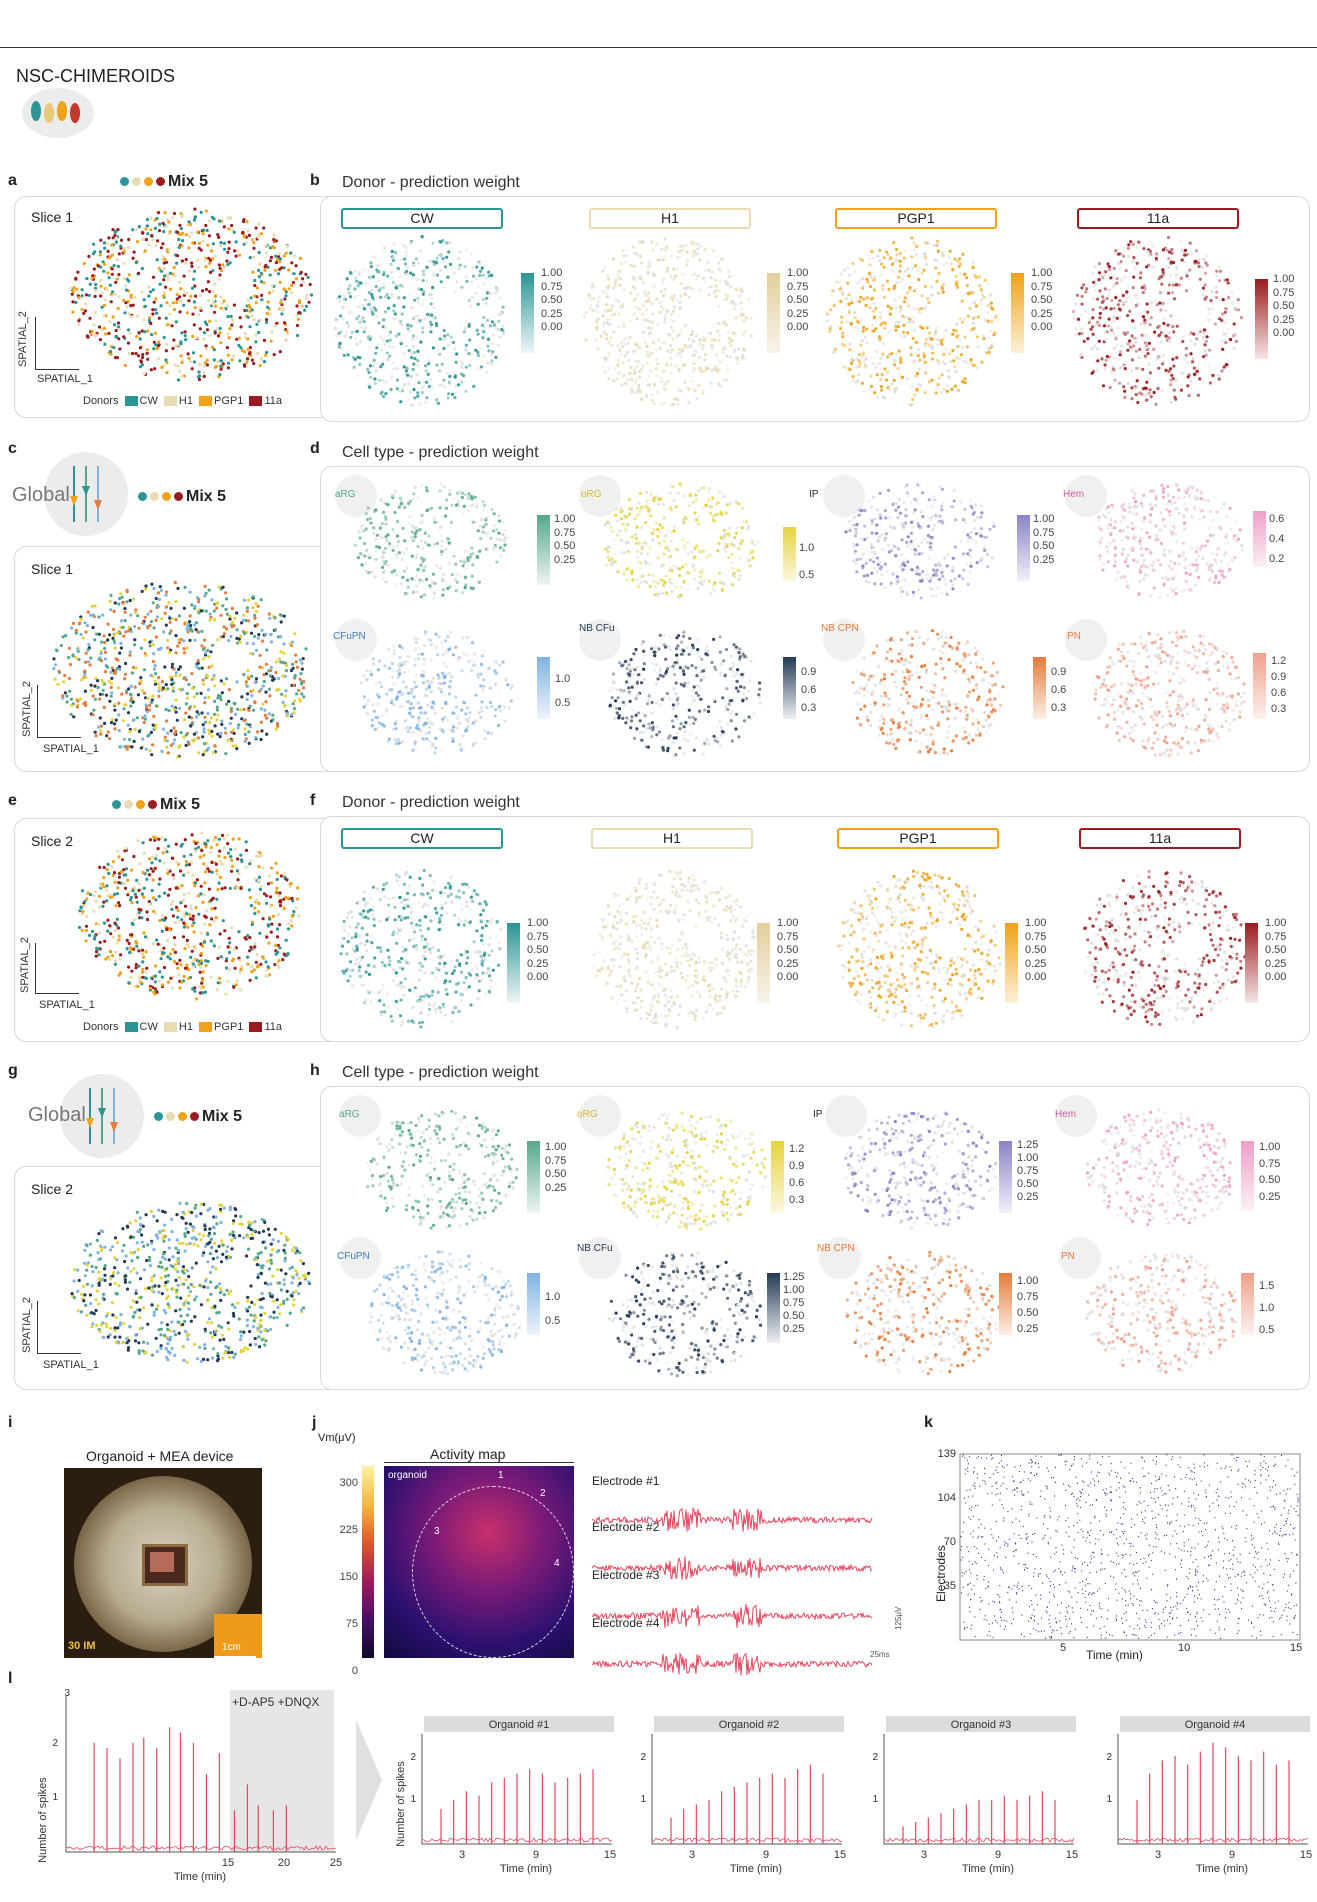  I want to click on panel-label-k: k, so click(928, 1422).